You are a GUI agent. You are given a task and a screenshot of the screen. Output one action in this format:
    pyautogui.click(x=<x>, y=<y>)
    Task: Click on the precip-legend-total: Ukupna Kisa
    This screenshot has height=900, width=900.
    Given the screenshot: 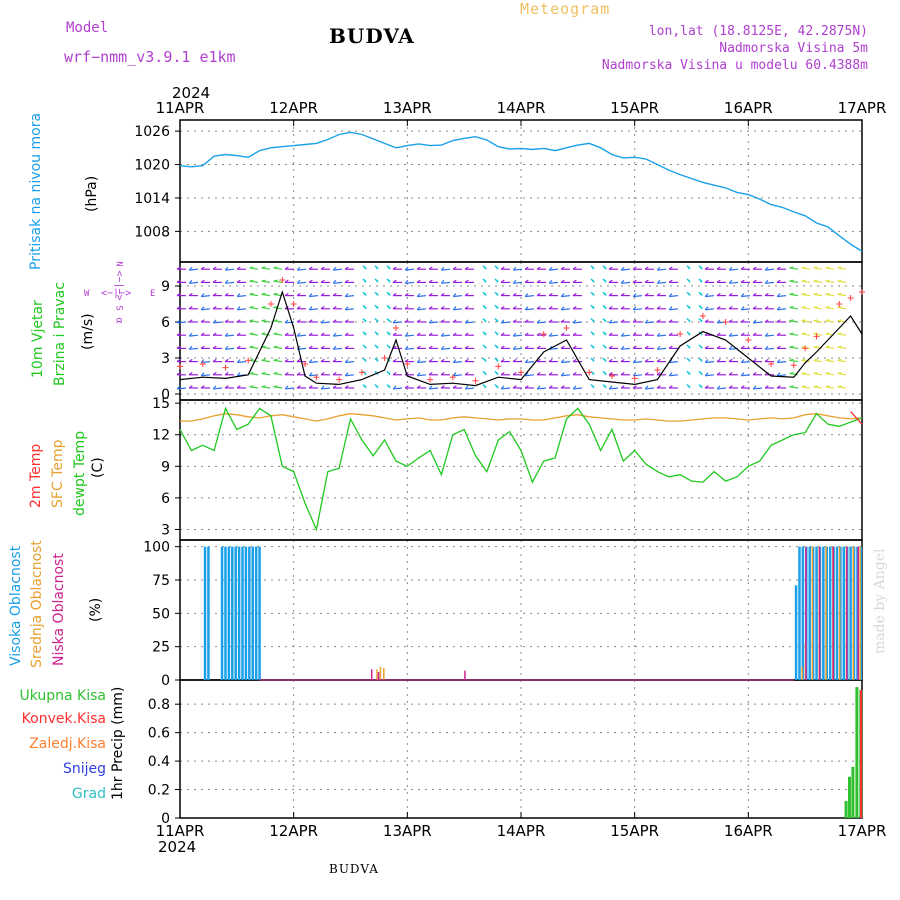 What is the action you would take?
    pyautogui.click(x=62, y=696)
    